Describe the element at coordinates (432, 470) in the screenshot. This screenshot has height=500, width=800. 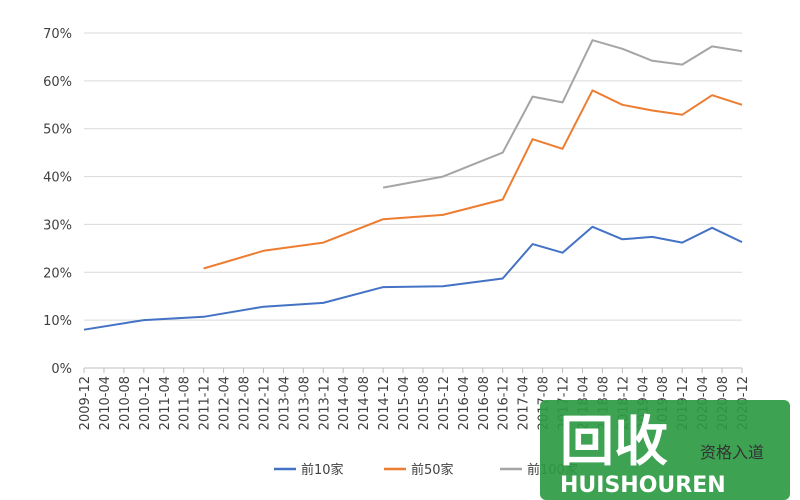
I see `legend-label: 前50家` at that location.